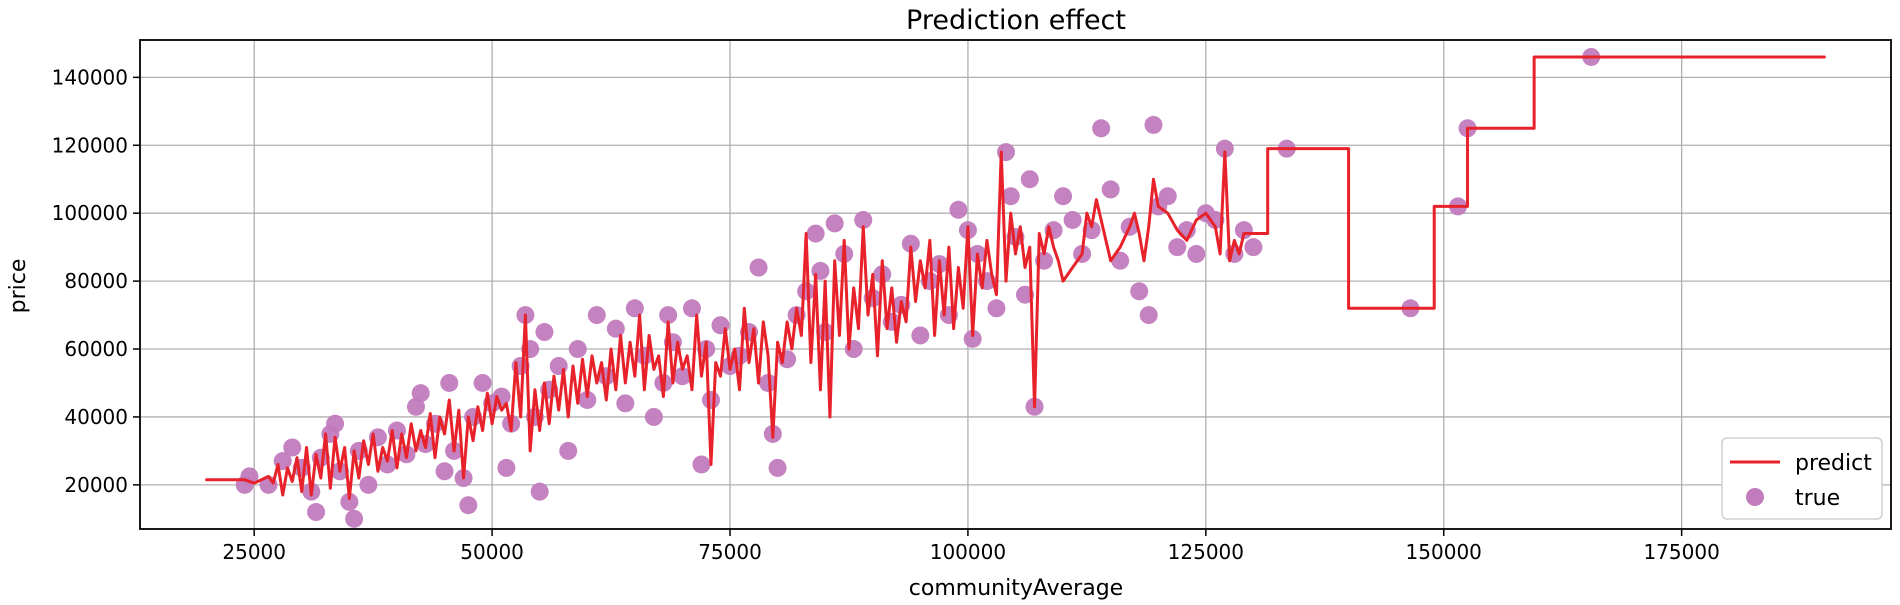  Describe the element at coordinates (90, 213) in the screenshot. I see `y-tick-label: 100000` at that location.